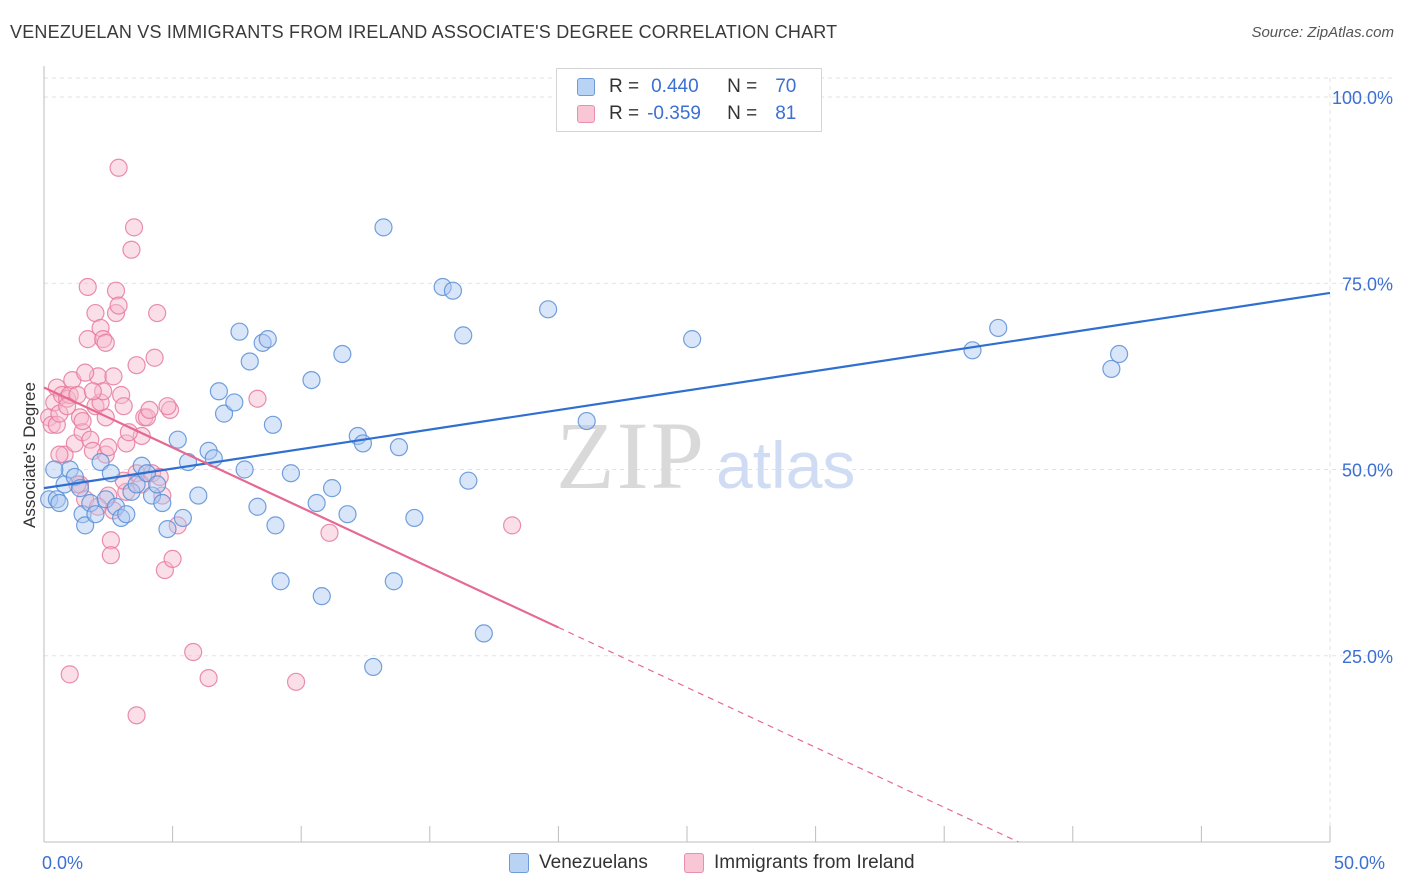 Image resolution: width=1406 pixels, height=892 pixels. I want to click on source-credit: Source: ZipAtlas.com, so click(1322, 32).